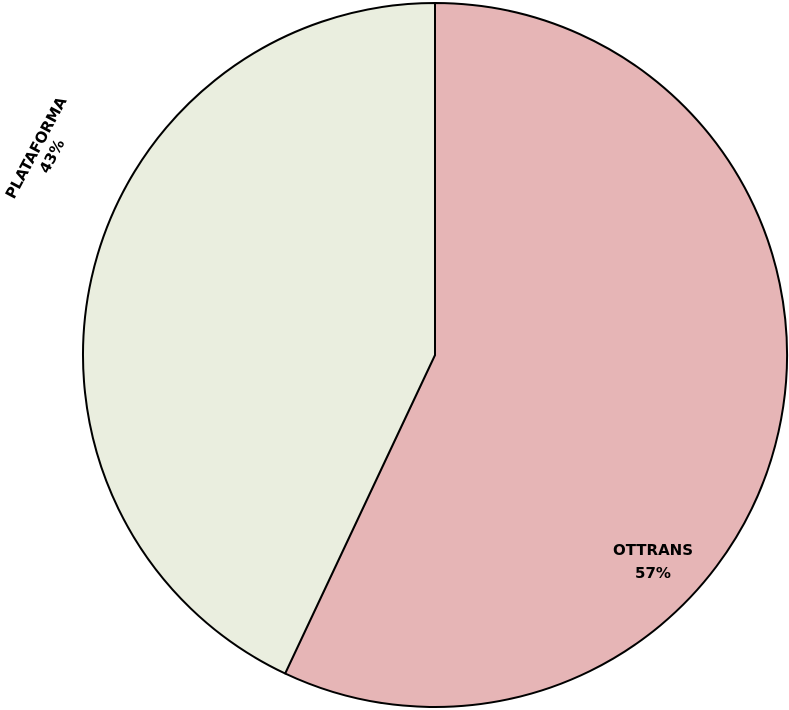 This screenshot has height=710, width=789. What do you see at coordinates (36, 147) in the screenshot?
I see `slice-label-group-plataforma: PLATAFORMA 43%` at bounding box center [36, 147].